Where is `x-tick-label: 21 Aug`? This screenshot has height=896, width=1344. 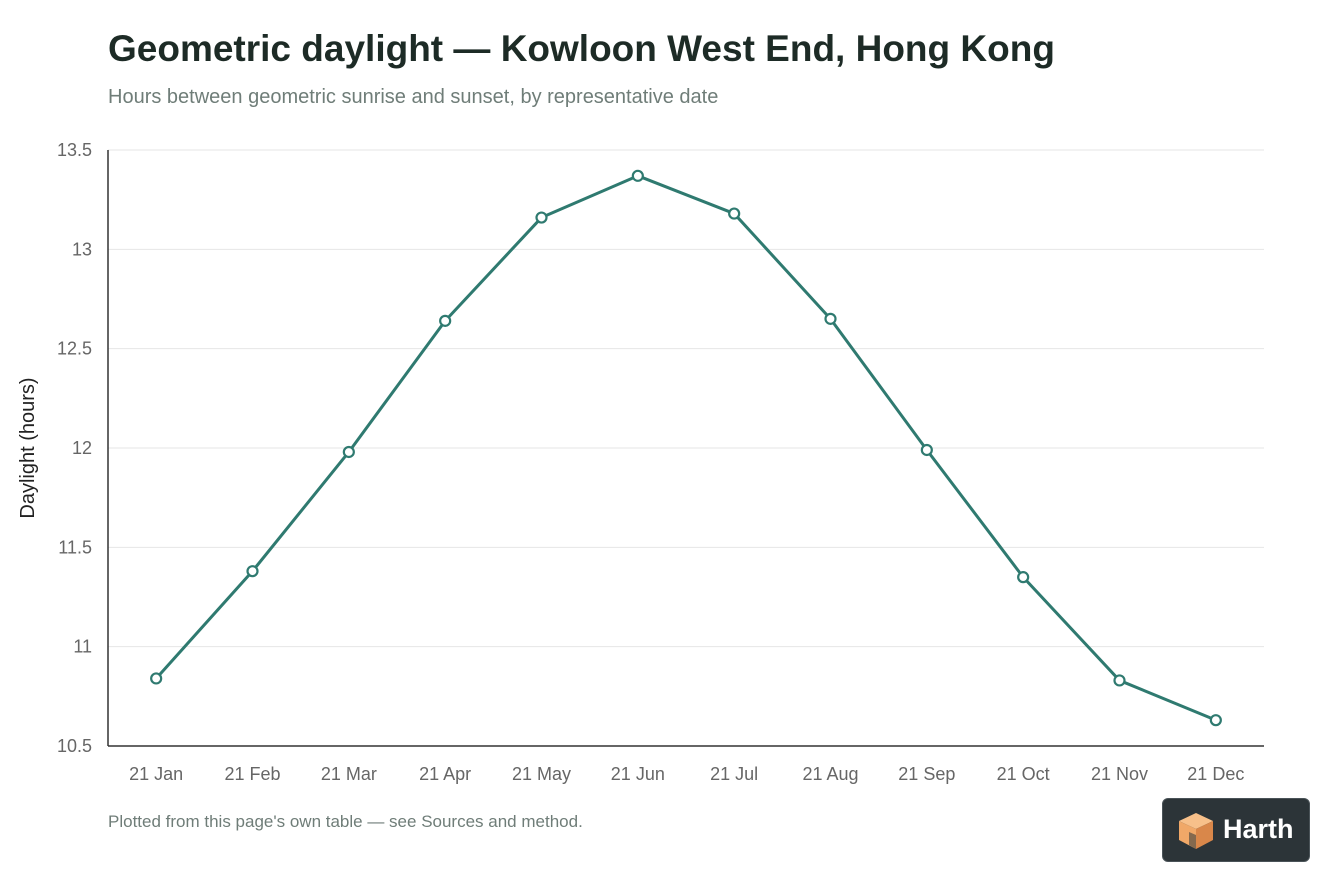
x-tick-label: 21 Aug is located at coordinates (830, 774).